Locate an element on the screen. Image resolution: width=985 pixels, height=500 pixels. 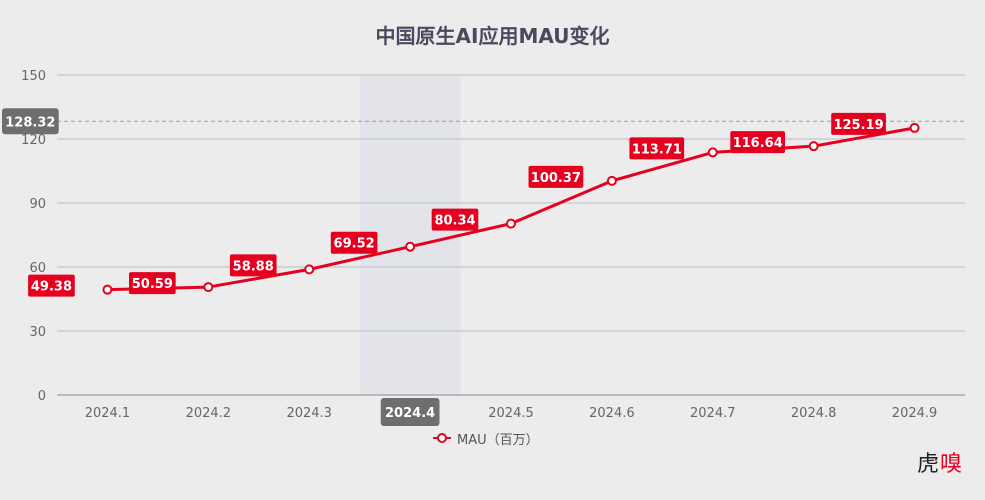
data-label: 50.59 is located at coordinates (152, 284).